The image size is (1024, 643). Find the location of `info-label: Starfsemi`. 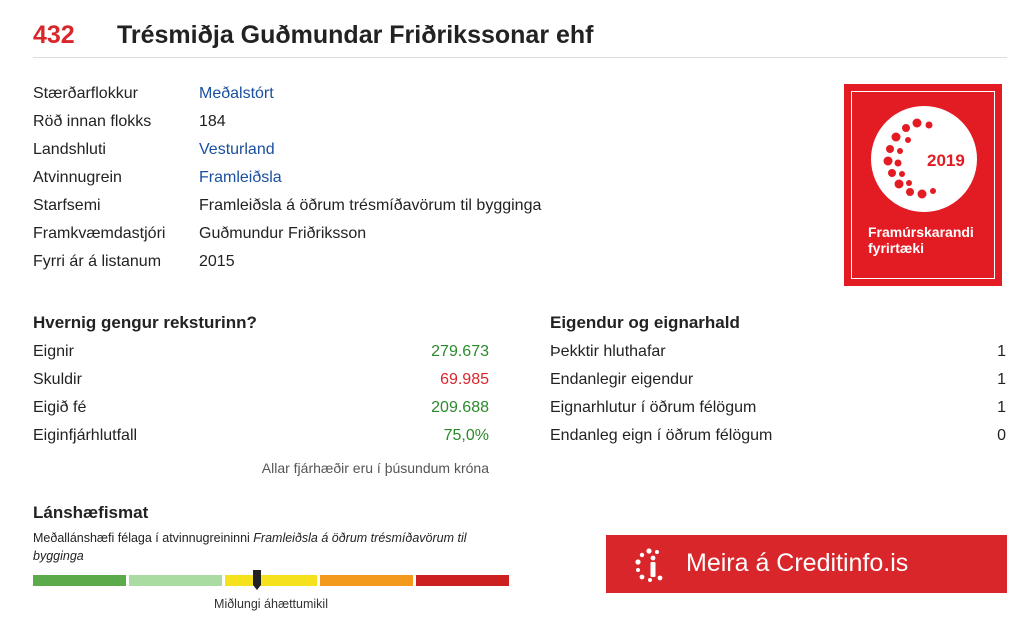

info-label: Starfsemi is located at coordinates (67, 205).